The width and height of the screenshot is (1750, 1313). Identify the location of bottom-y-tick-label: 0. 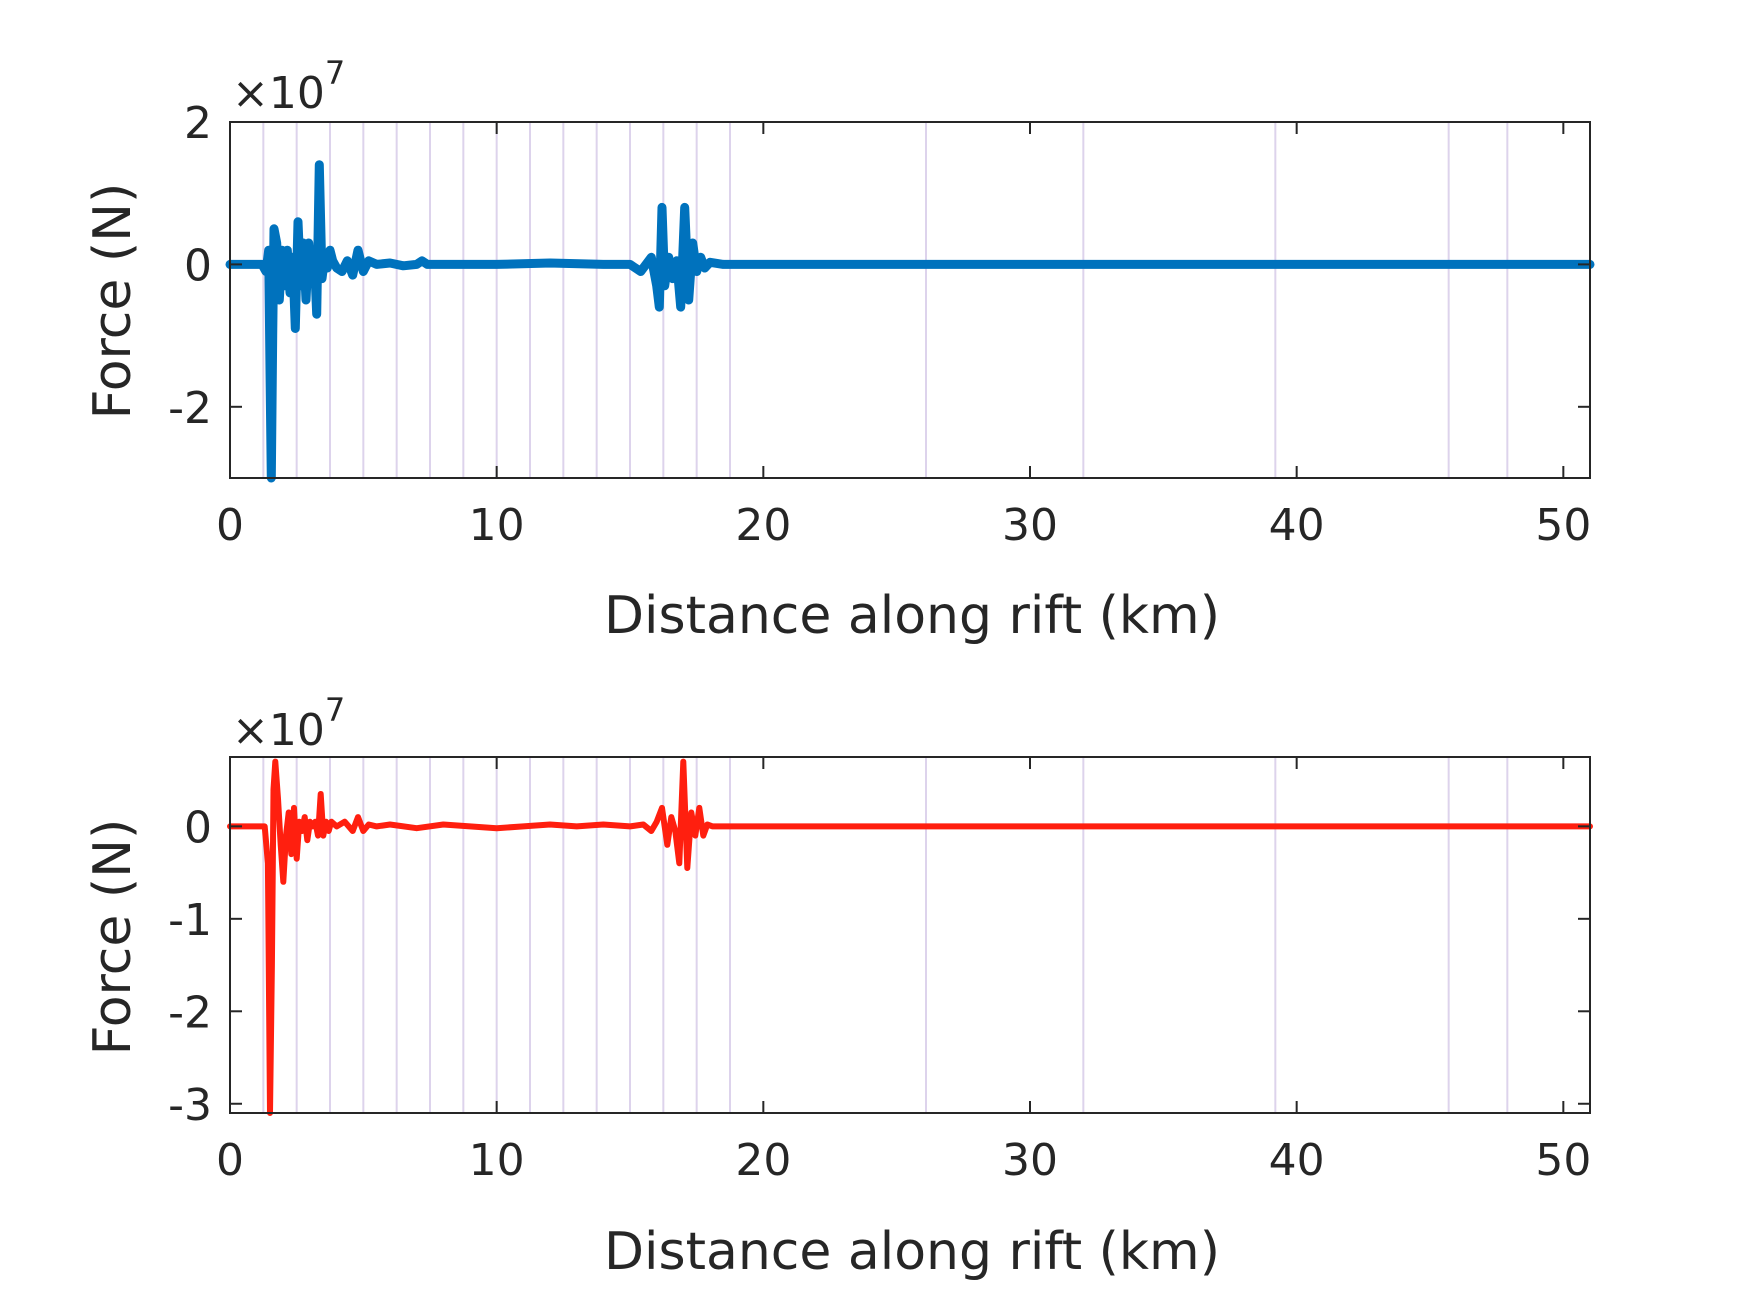
(198, 827).